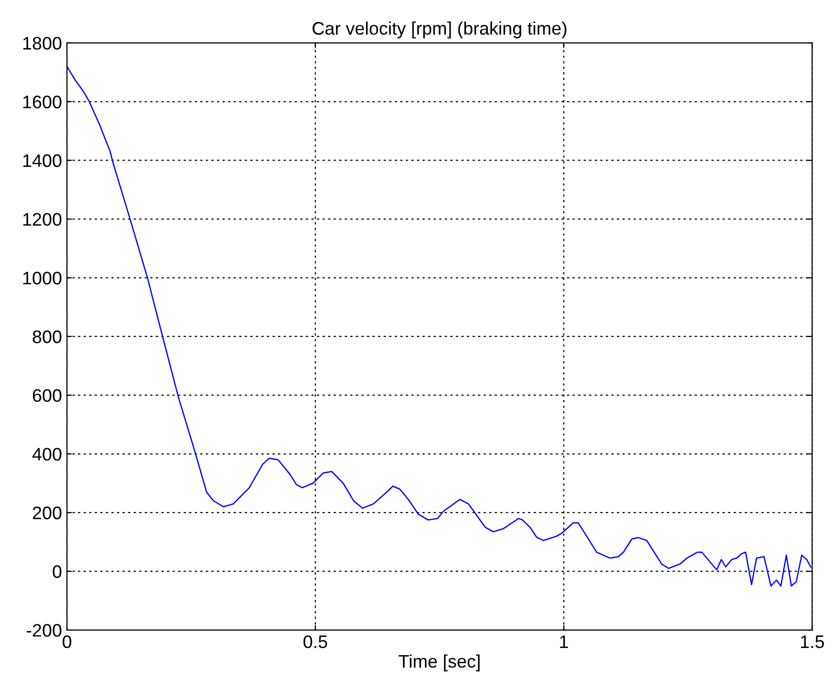 The image size is (833, 697). Describe the element at coordinates (42, 278) in the screenshot. I see `y-tick-label: 1000` at that location.